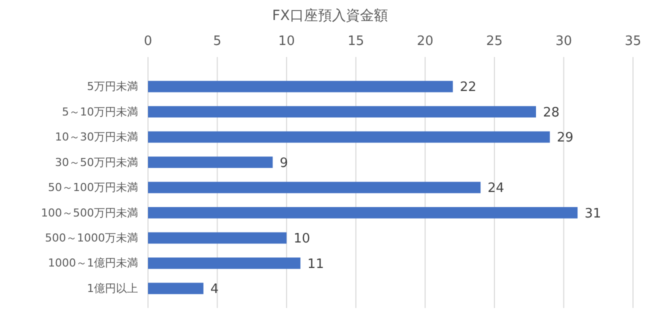 Image resolution: width=660 pixels, height=320 pixels. I want to click on x-tick-label: 30, so click(563, 41).